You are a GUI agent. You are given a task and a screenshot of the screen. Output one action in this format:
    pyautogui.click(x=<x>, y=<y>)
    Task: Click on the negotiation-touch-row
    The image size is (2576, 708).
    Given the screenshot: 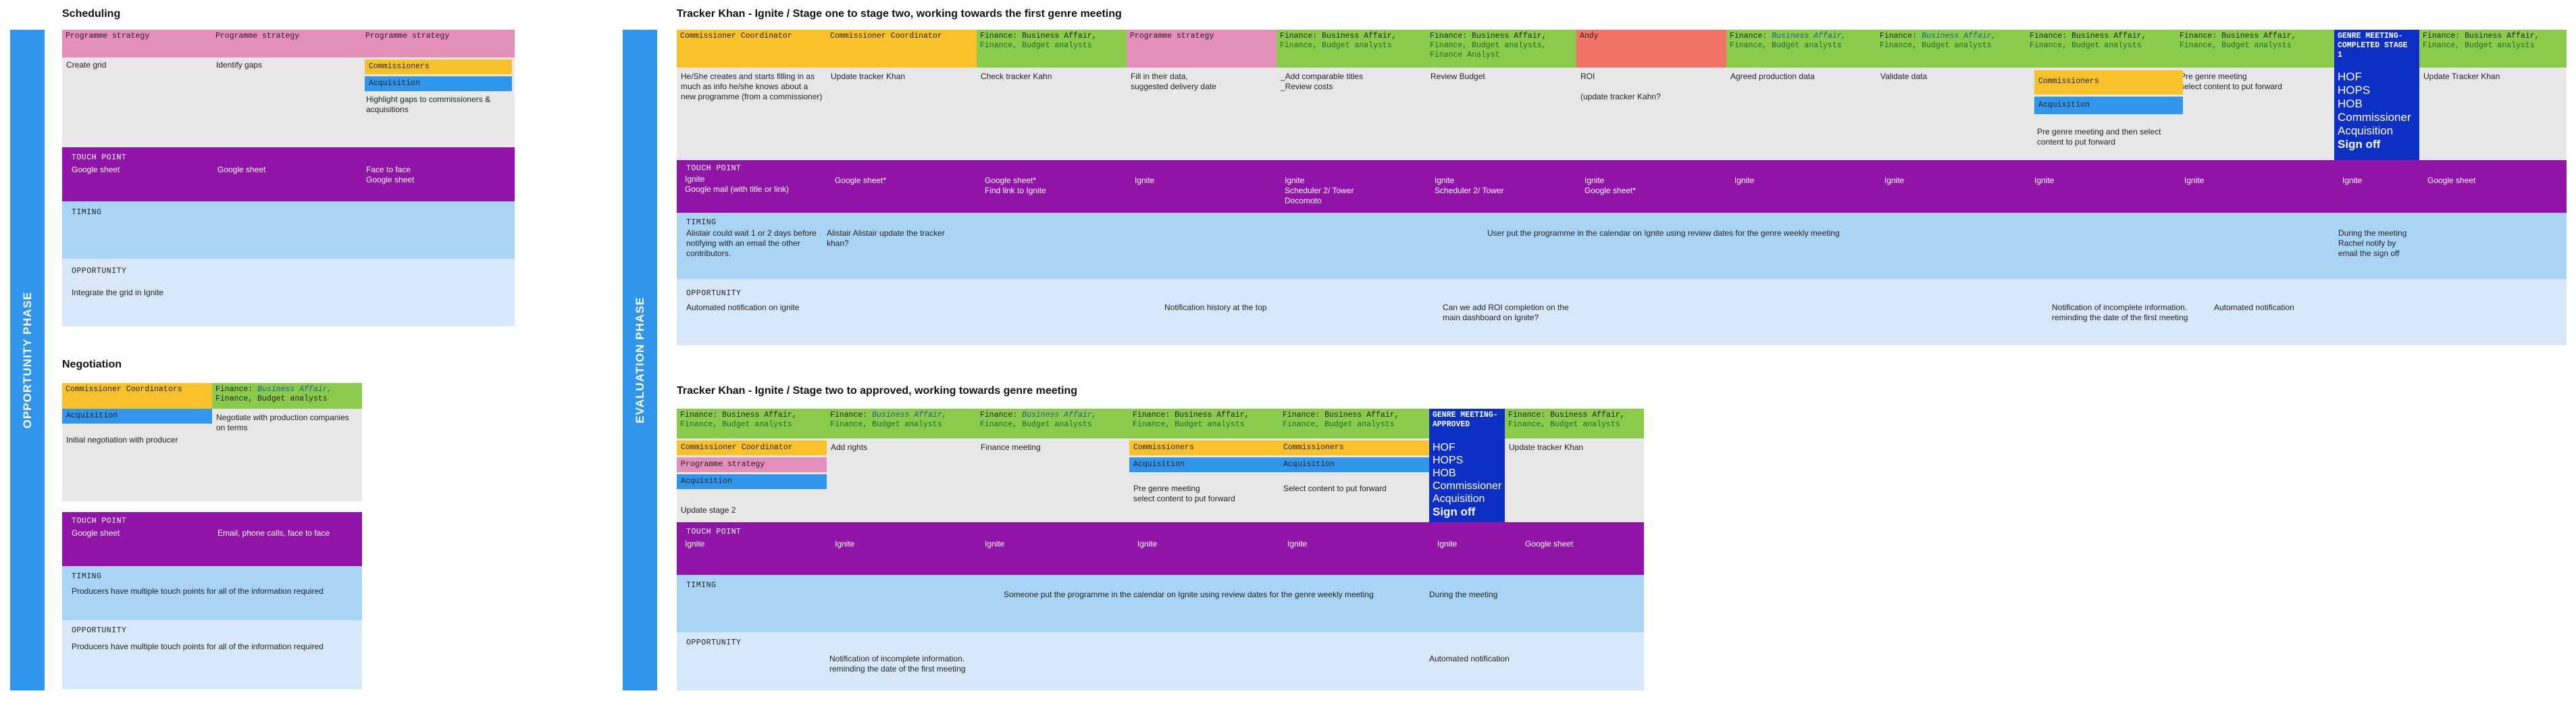 What is the action you would take?
    pyautogui.click(x=212, y=539)
    